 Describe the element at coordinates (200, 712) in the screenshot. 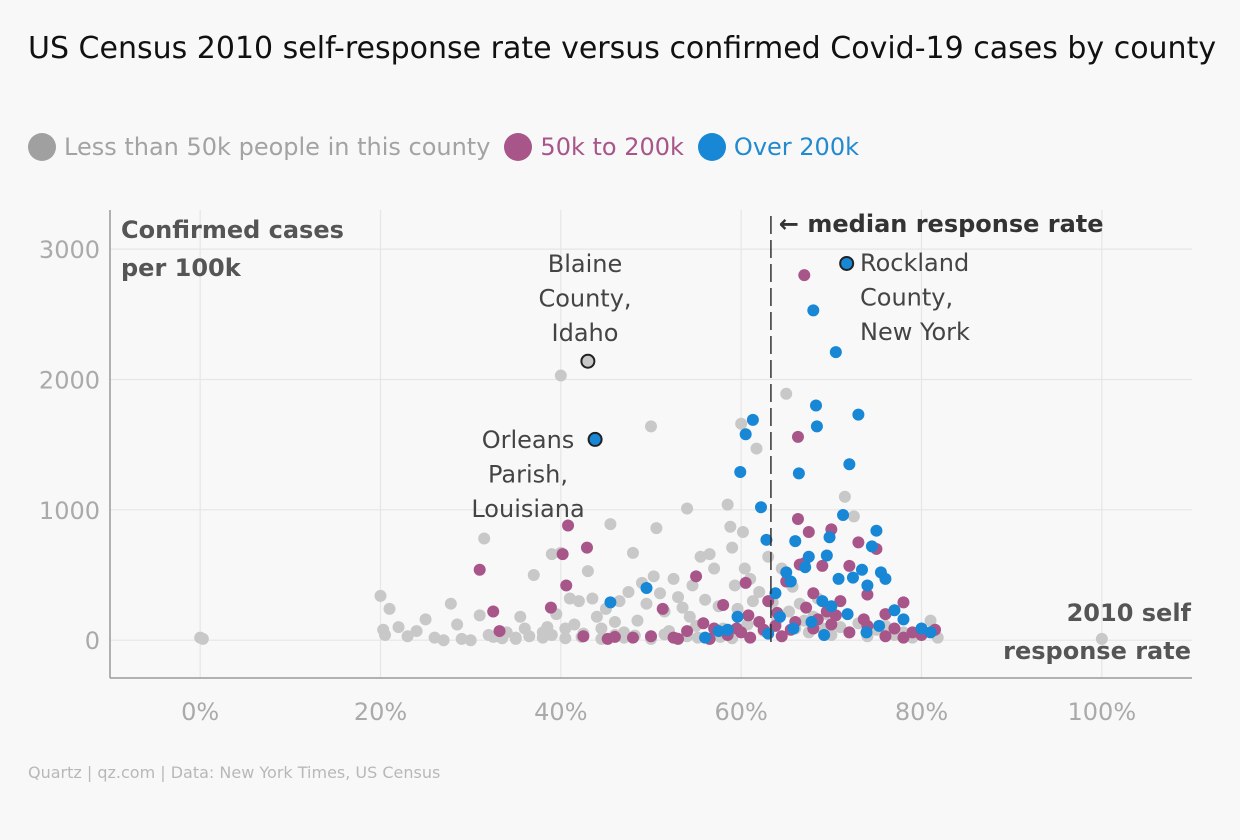

I see `x-tick-label: 0%` at that location.